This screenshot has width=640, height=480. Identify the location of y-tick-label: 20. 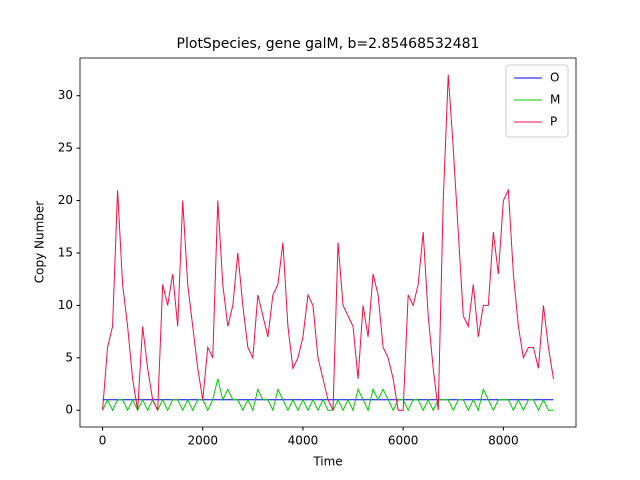
(65, 200).